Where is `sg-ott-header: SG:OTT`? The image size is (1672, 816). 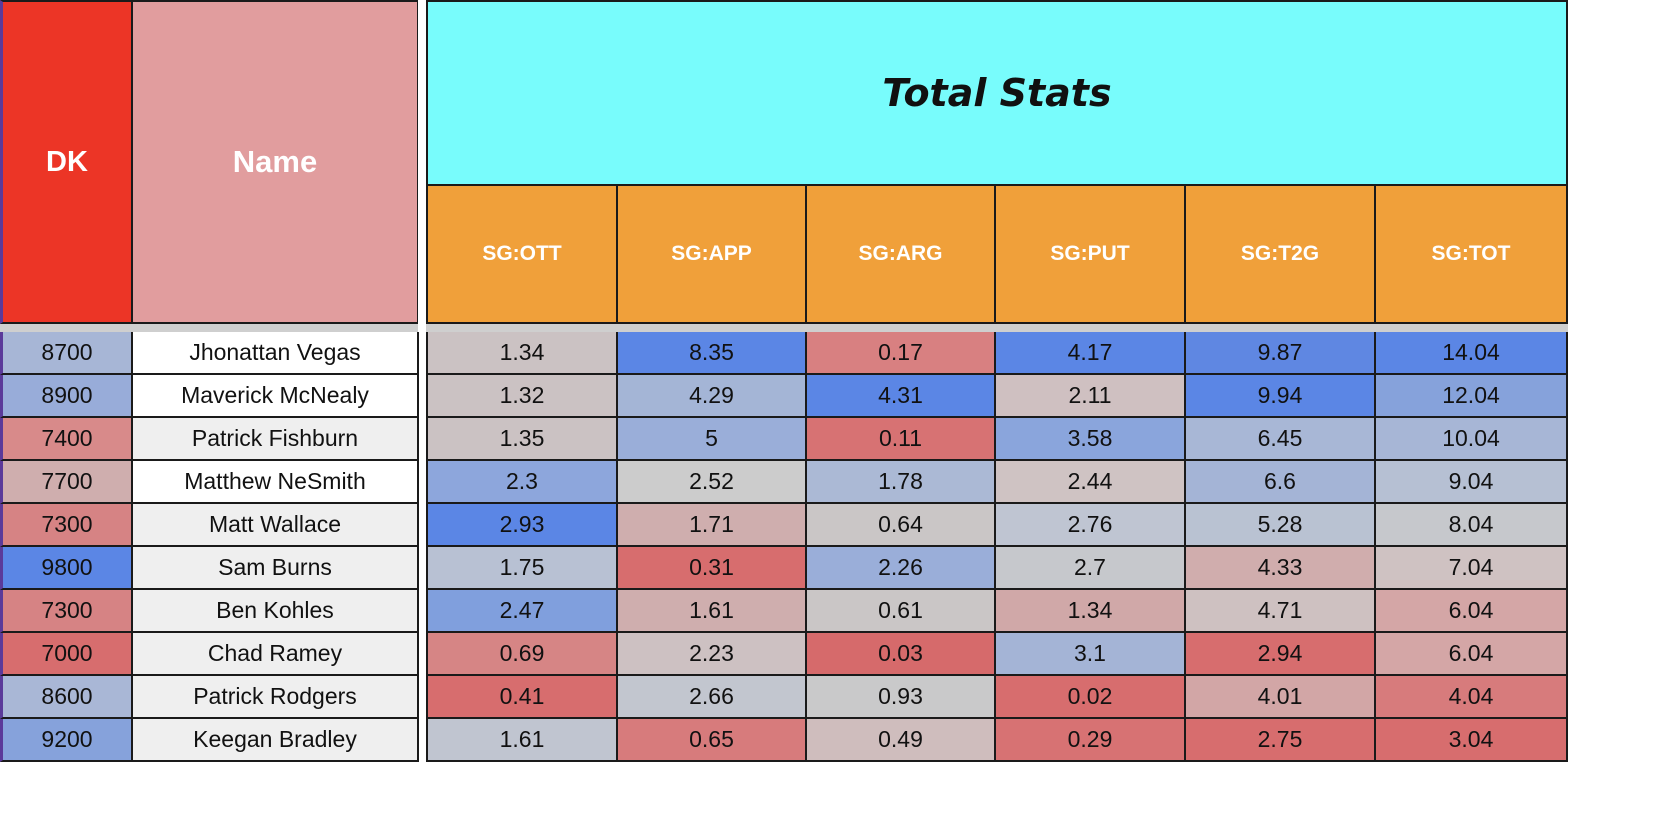 sg-ott-header: SG:OTT is located at coordinates (522, 254).